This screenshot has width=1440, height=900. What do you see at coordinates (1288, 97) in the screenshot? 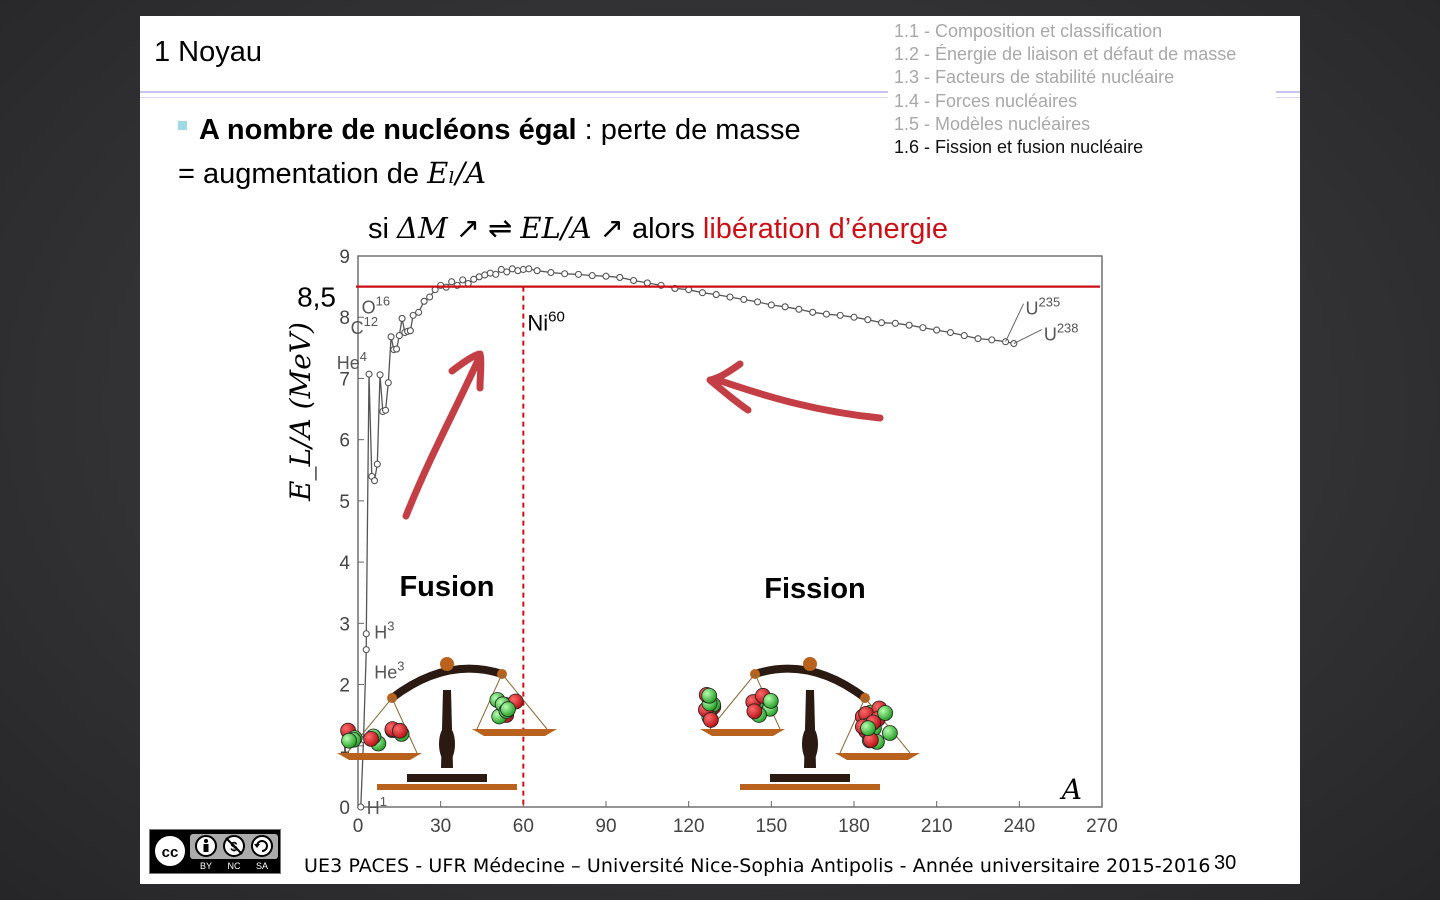
I see `title-rule-right-thin` at bounding box center [1288, 97].